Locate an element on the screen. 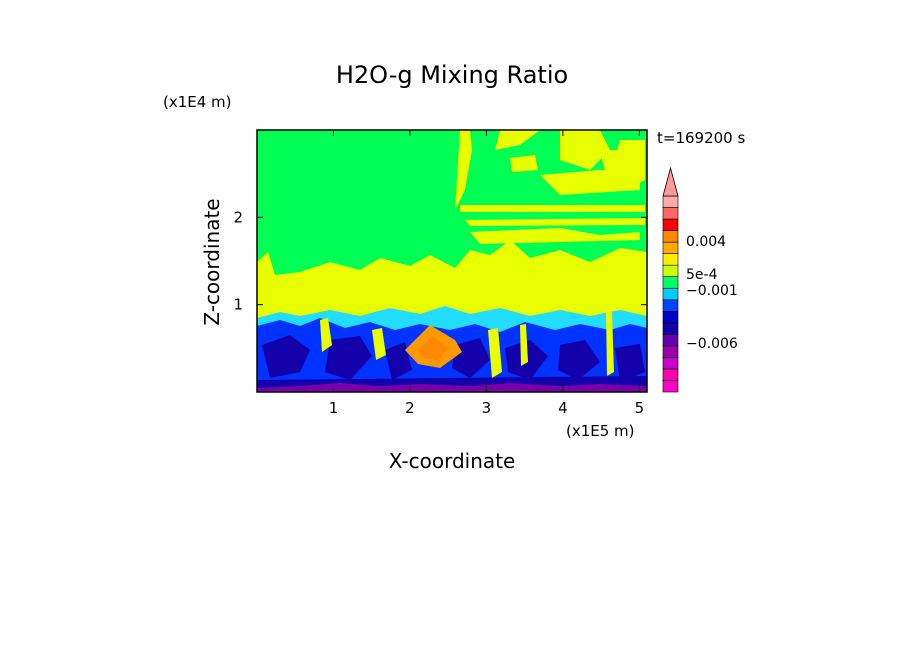 The width and height of the screenshot is (904, 654). y-axis-label: Z-coordinate is located at coordinates (212, 261).